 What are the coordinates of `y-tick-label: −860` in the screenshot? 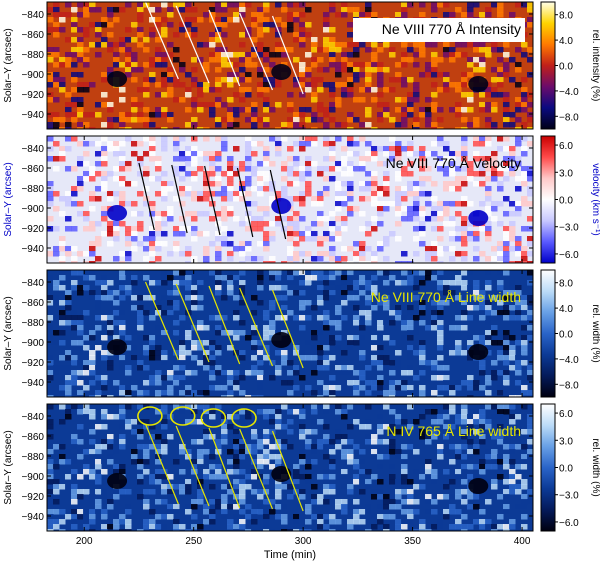 It's located at (32, 437).